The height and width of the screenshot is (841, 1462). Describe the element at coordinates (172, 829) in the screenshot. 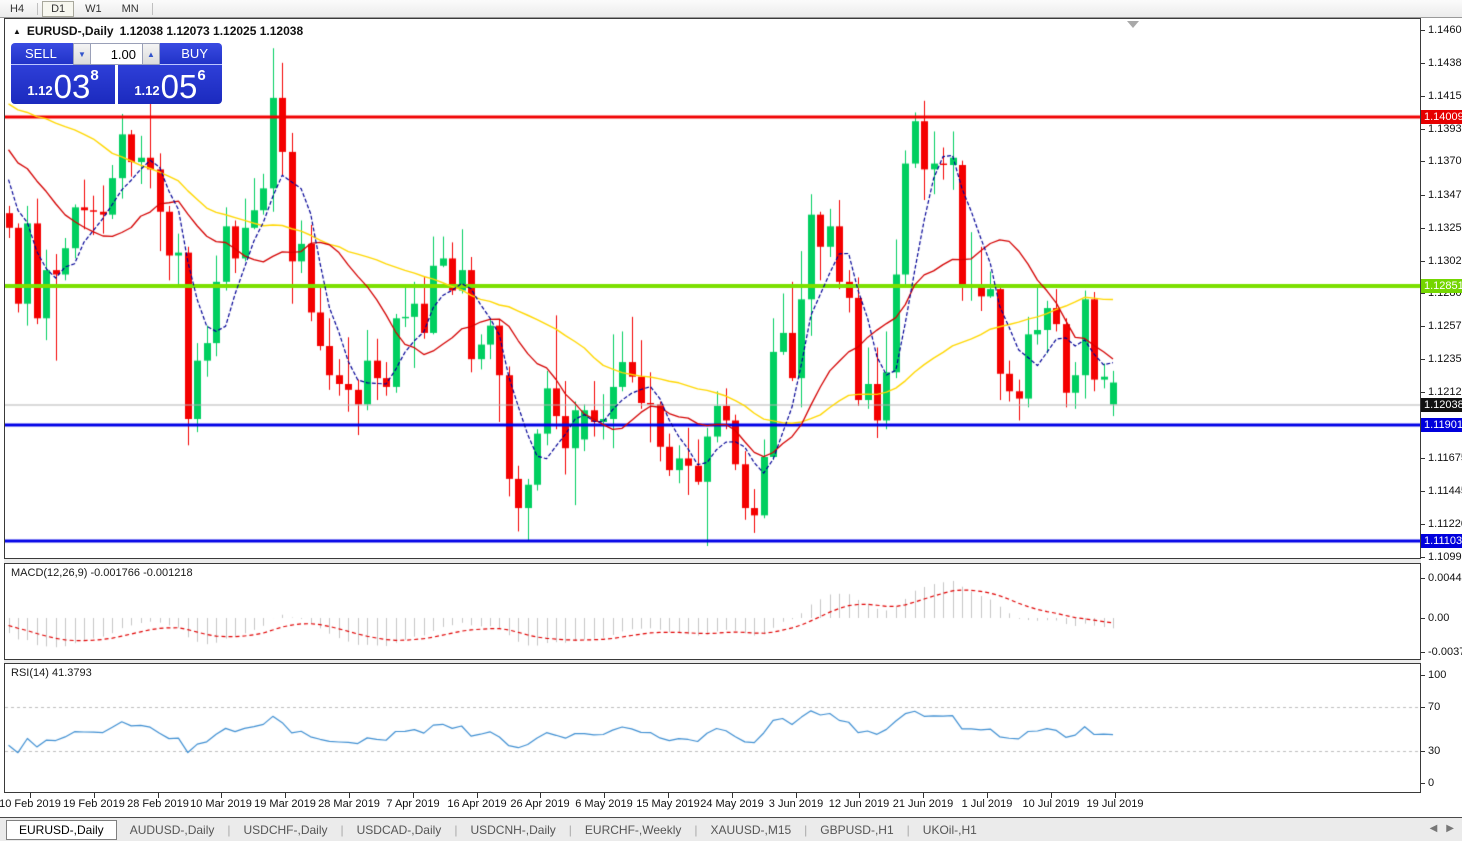

I see `chart-tab-audusd: AUDUSD-,Daily` at that location.